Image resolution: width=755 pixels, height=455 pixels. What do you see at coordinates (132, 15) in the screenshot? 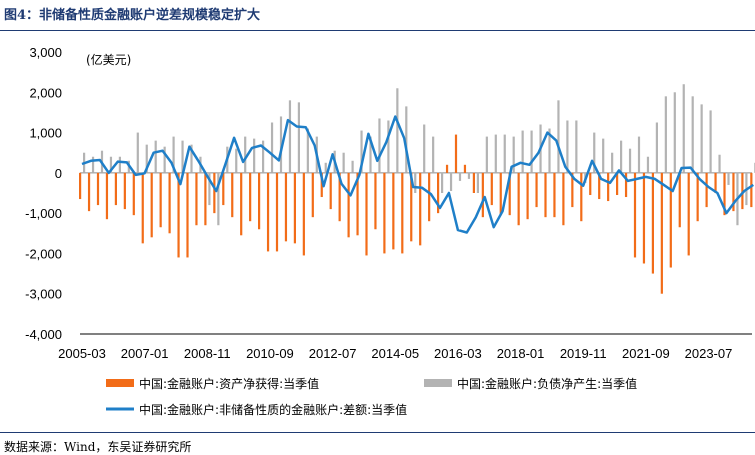
I see `figure-title: 图4：非储备性质金融账户逆差规模稳定扩大` at bounding box center [132, 15].